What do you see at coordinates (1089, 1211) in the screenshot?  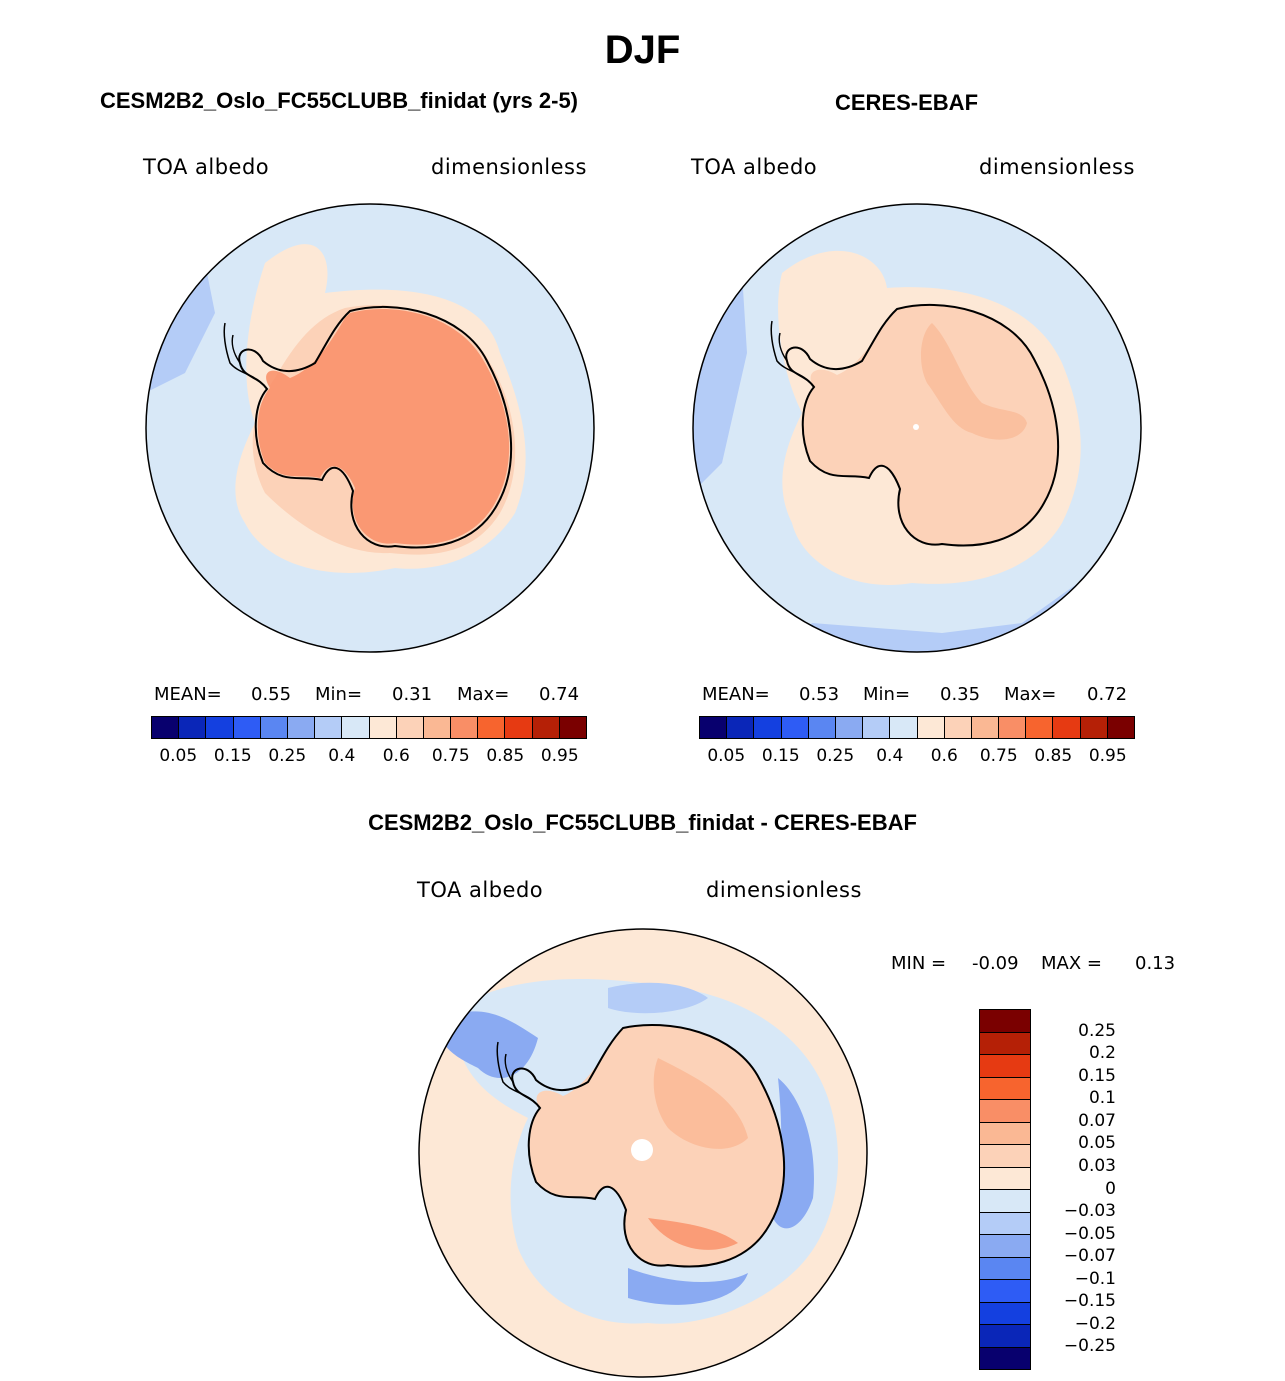 I see `colorbar-tick-label: −0.03` at bounding box center [1089, 1211].